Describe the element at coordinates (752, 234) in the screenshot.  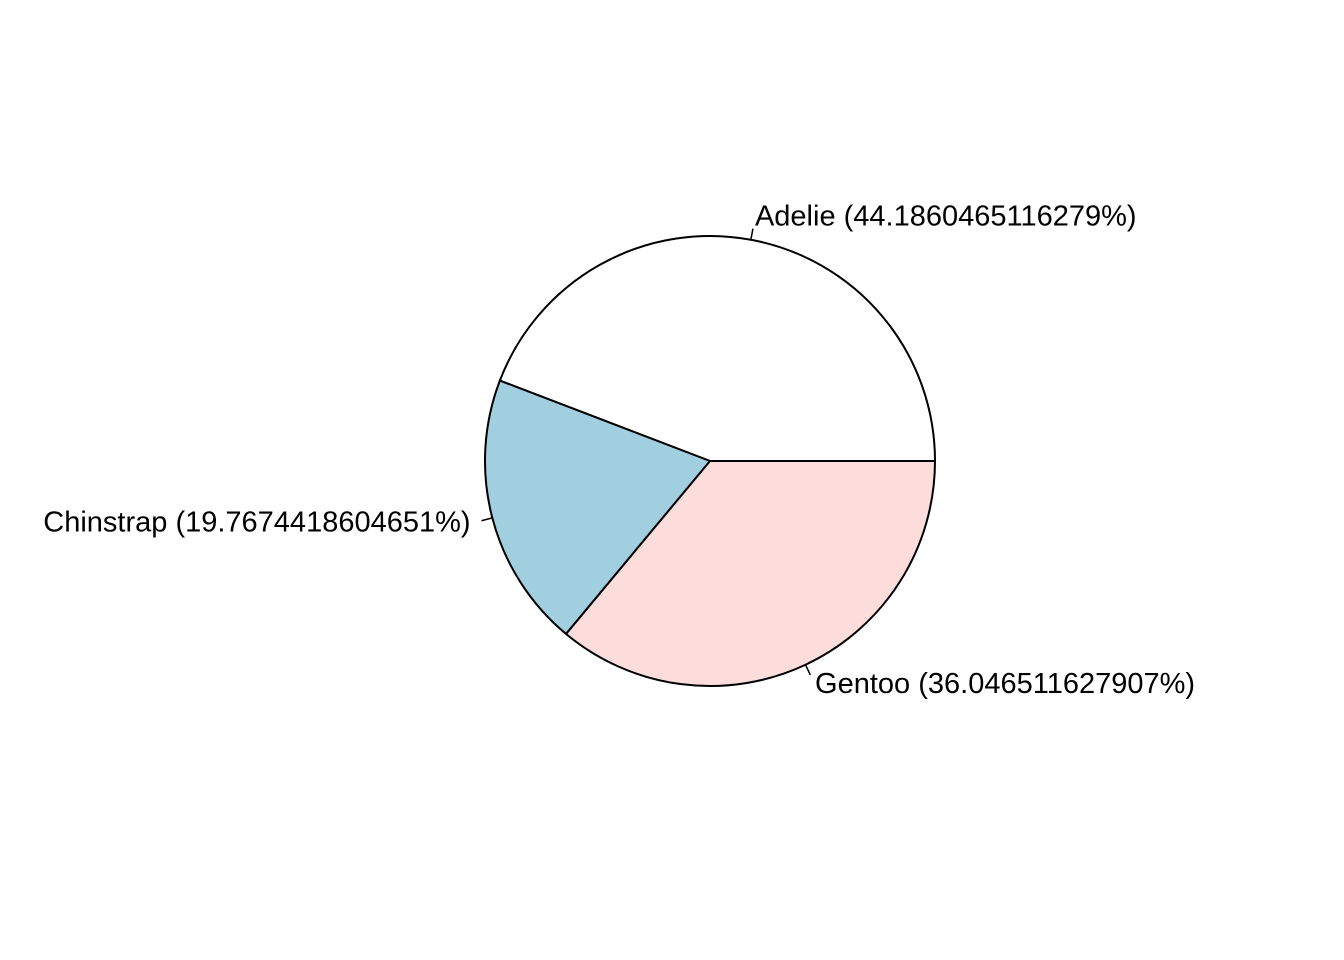
I see `leader-line-adelie` at that location.